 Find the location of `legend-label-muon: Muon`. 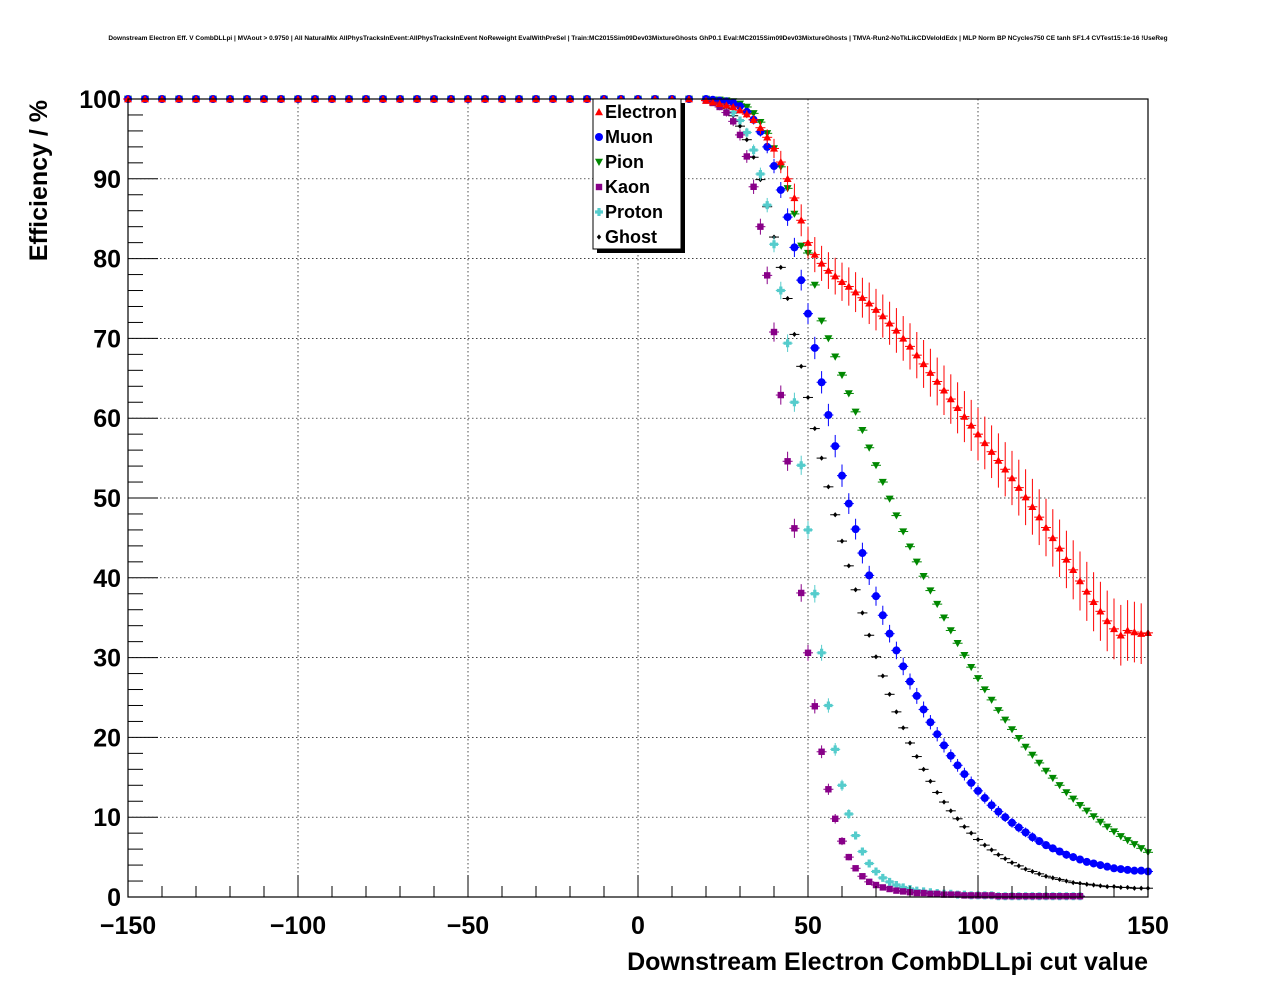

legend-label-muon: Muon is located at coordinates (629, 137).